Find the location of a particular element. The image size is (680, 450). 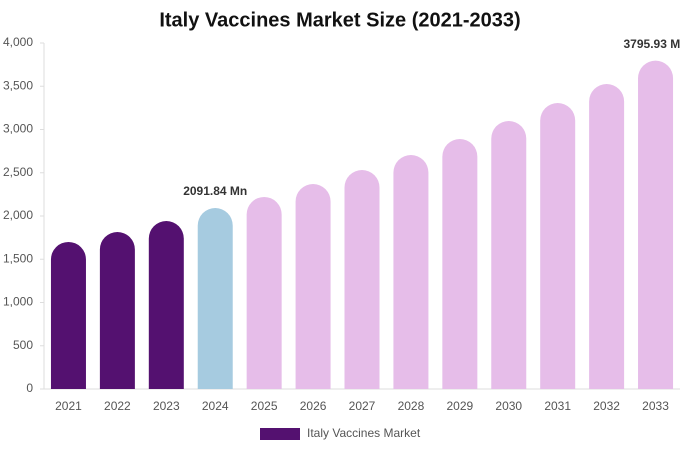

y-tick-label: 1,000 is located at coordinates (18, 302).